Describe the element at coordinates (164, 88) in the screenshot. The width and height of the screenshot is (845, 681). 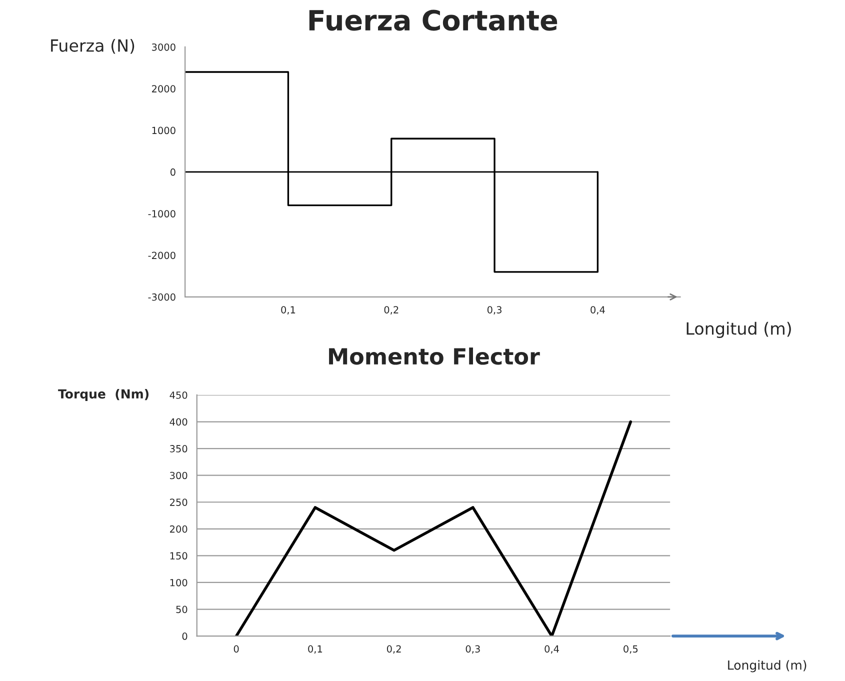
I see `y-tick-label: 2000` at that location.